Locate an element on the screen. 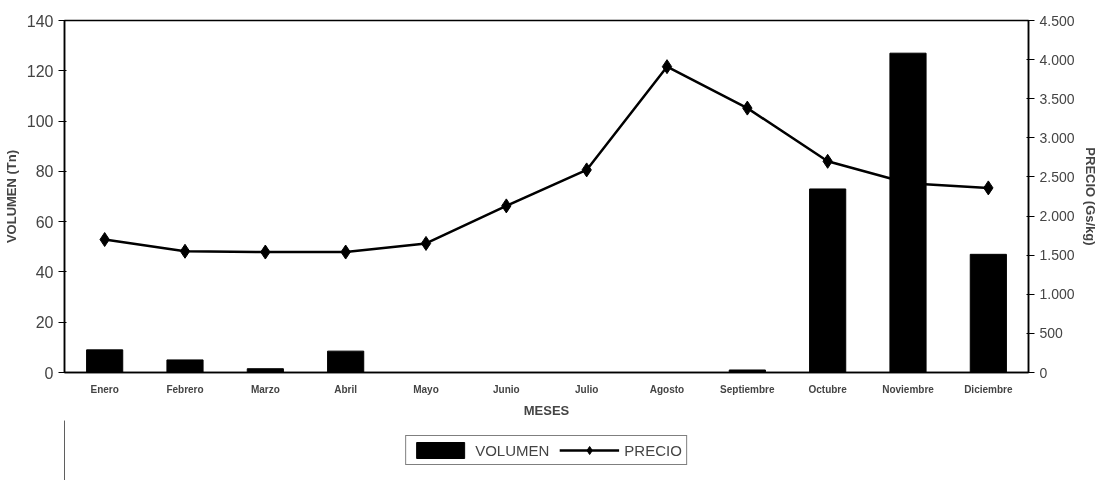  y2-tick-label: 1.000 is located at coordinates (1057, 294).